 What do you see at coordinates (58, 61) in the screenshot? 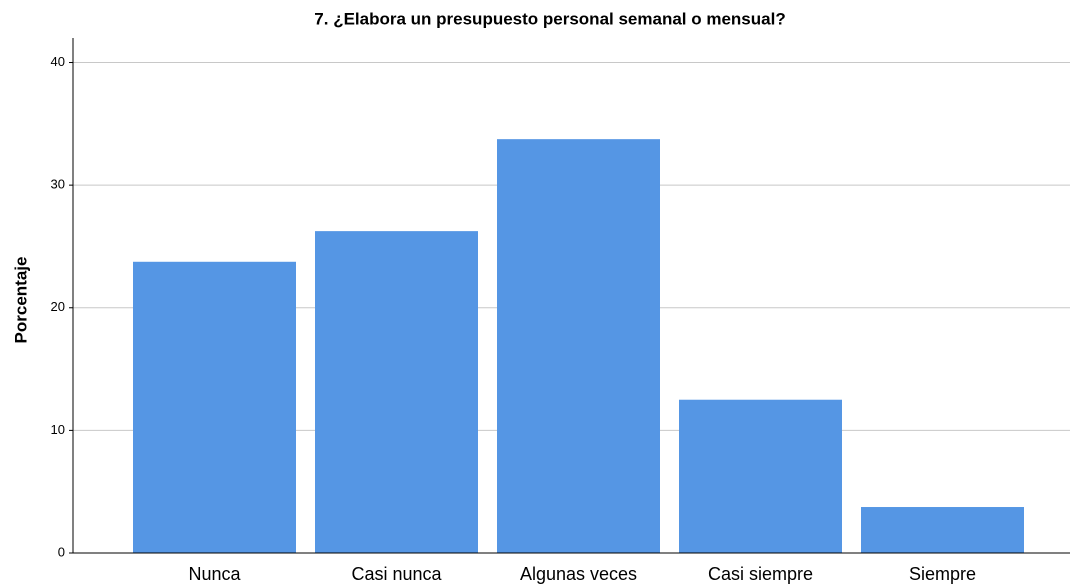
I see `y-tick-label: 40` at bounding box center [58, 61].